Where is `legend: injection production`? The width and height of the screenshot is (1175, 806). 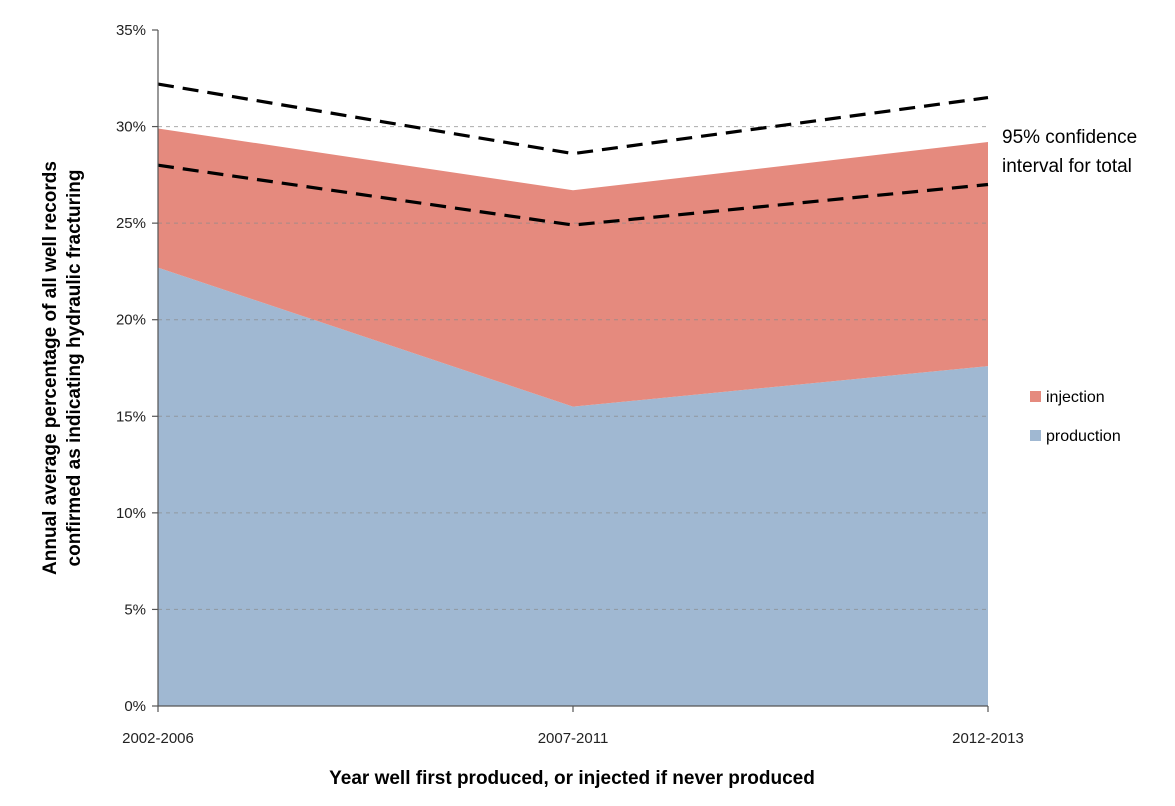
legend: injection production is located at coordinates (1075, 417).